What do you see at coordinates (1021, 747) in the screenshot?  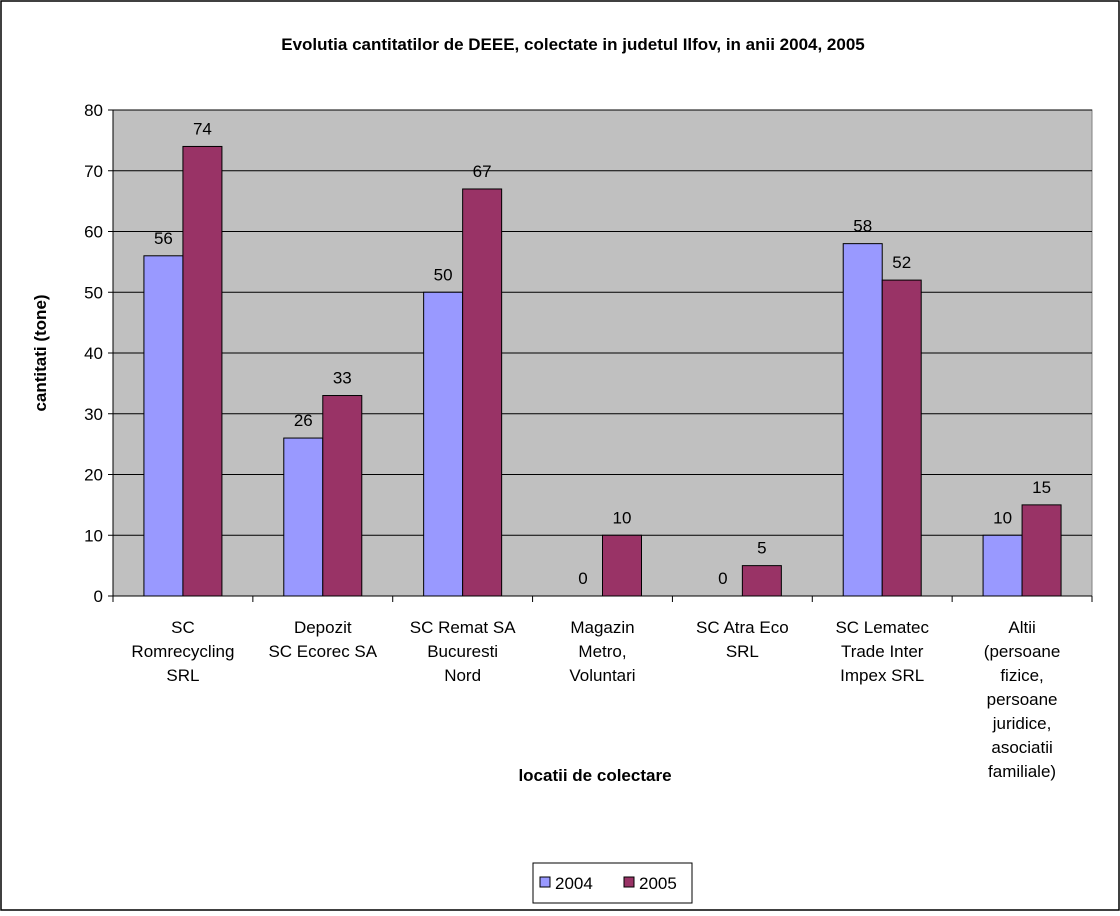 I see `x-category-label-6-5: asociatii` at bounding box center [1021, 747].